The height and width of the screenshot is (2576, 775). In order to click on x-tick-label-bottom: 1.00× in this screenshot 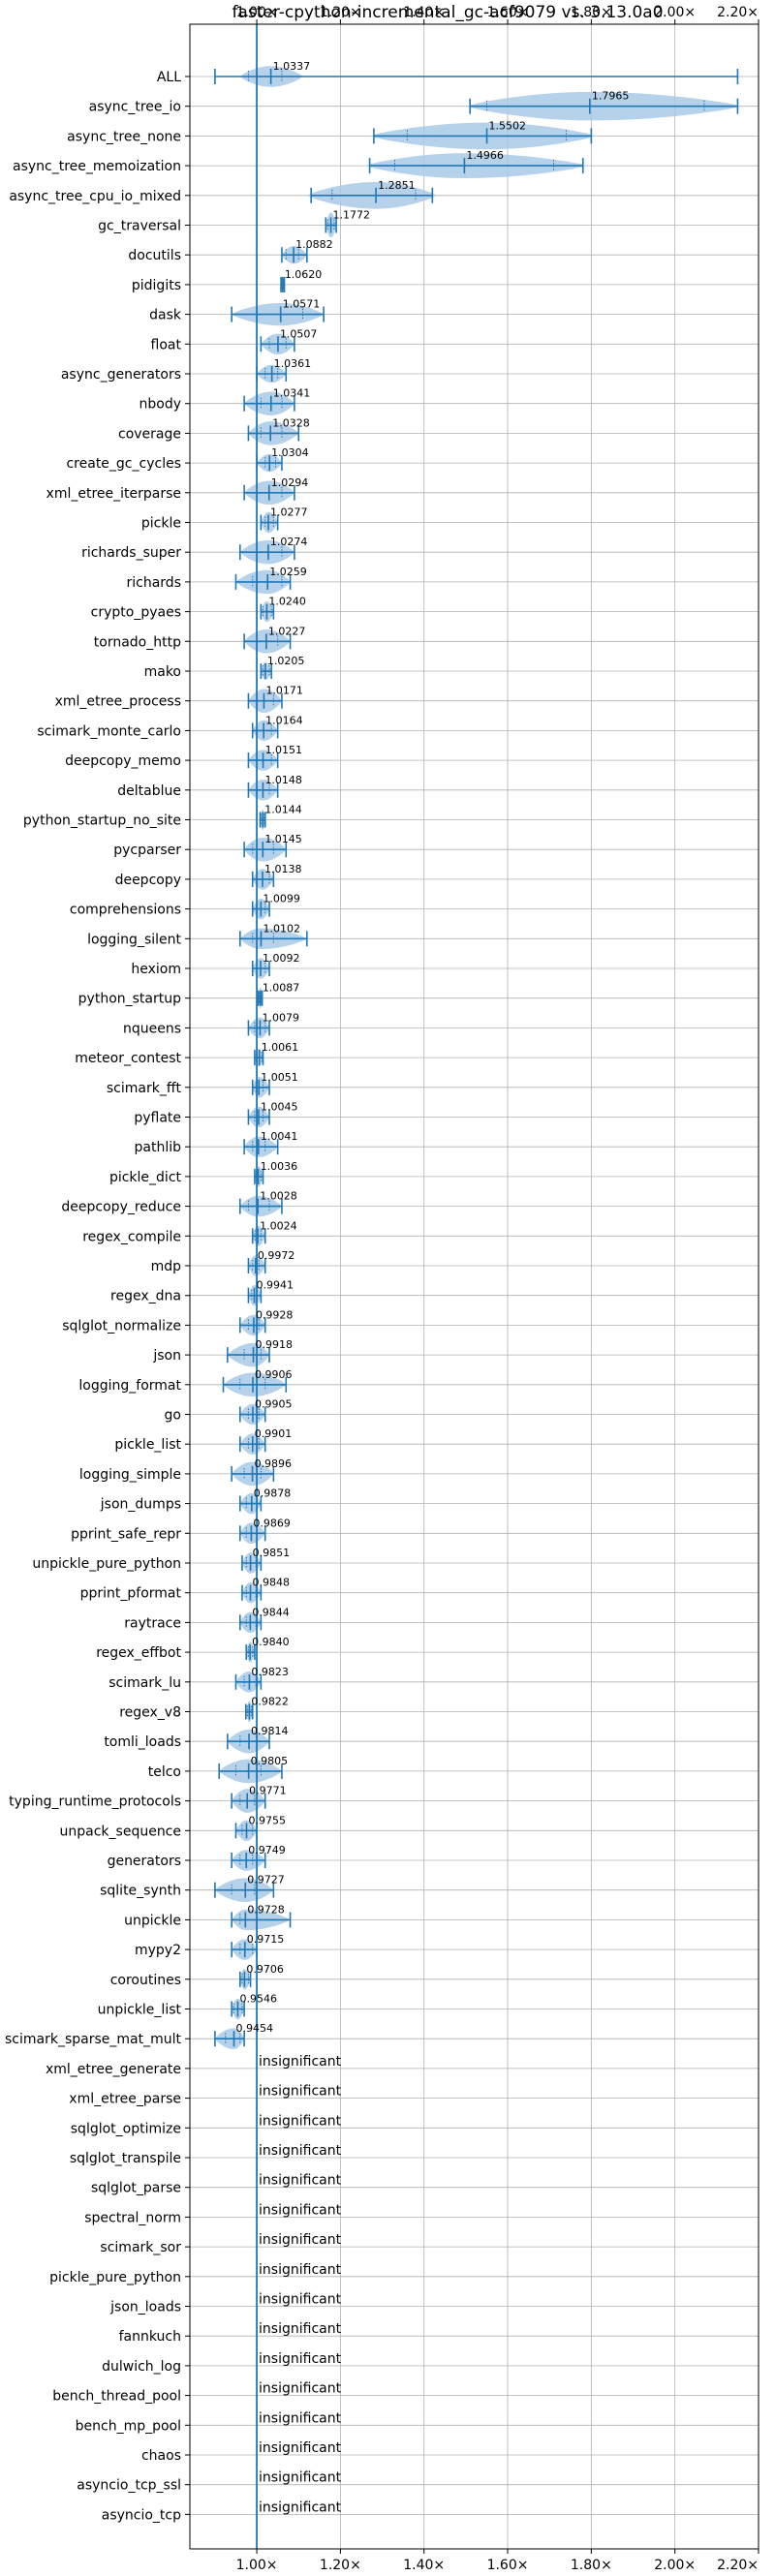, I will do `click(257, 2565)`.